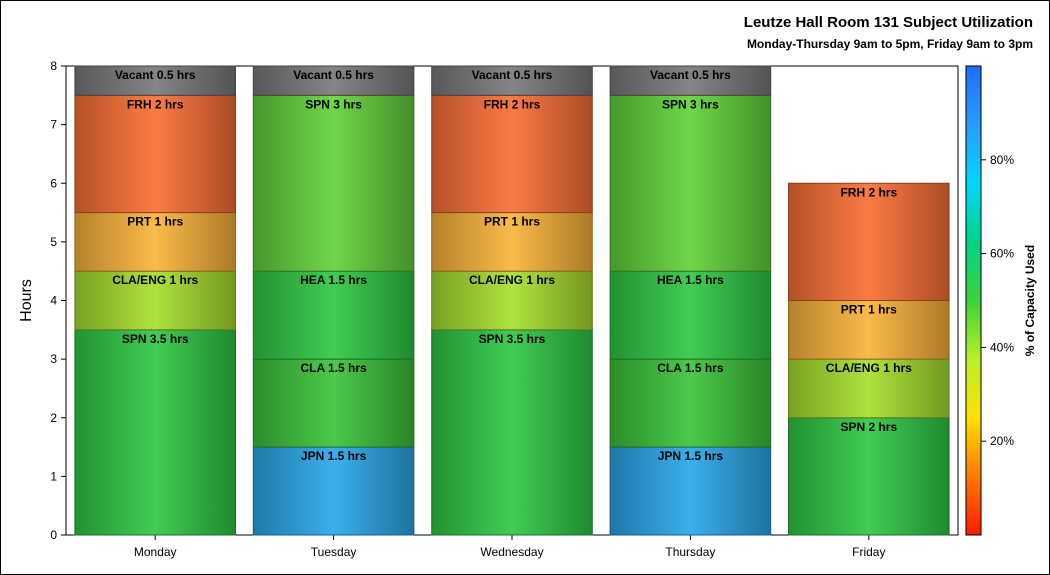  What do you see at coordinates (42, 300) in the screenshot?
I see `y-axis: 0 1 2 3 4 5 6 7 8 Hours` at bounding box center [42, 300].